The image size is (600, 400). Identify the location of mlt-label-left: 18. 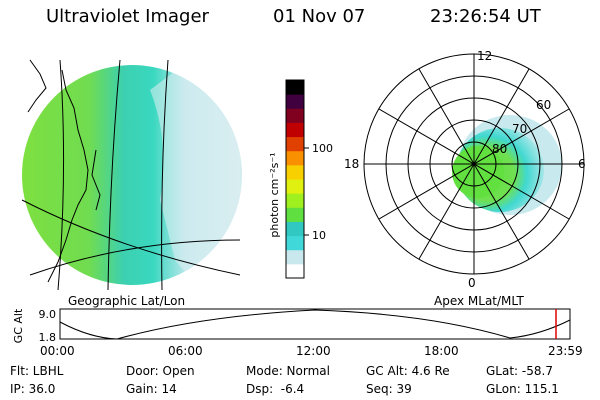
(351, 164).